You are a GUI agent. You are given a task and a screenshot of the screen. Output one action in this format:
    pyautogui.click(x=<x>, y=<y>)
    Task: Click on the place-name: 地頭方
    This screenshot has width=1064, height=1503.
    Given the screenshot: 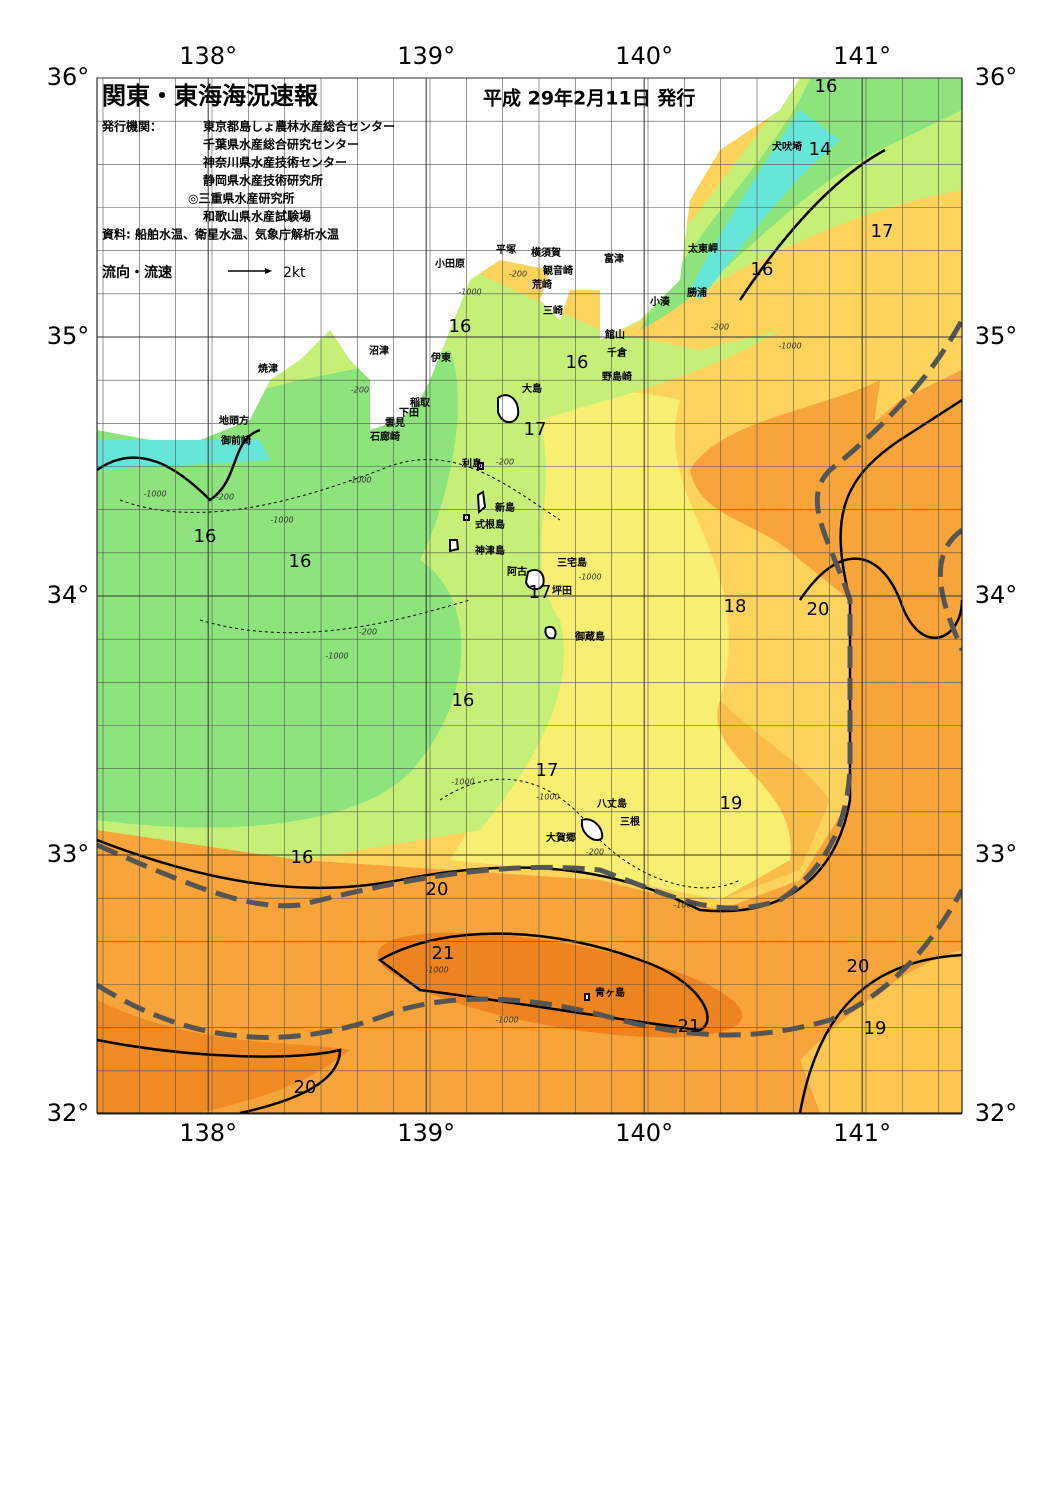 What is the action you would take?
    pyautogui.click(x=234, y=420)
    